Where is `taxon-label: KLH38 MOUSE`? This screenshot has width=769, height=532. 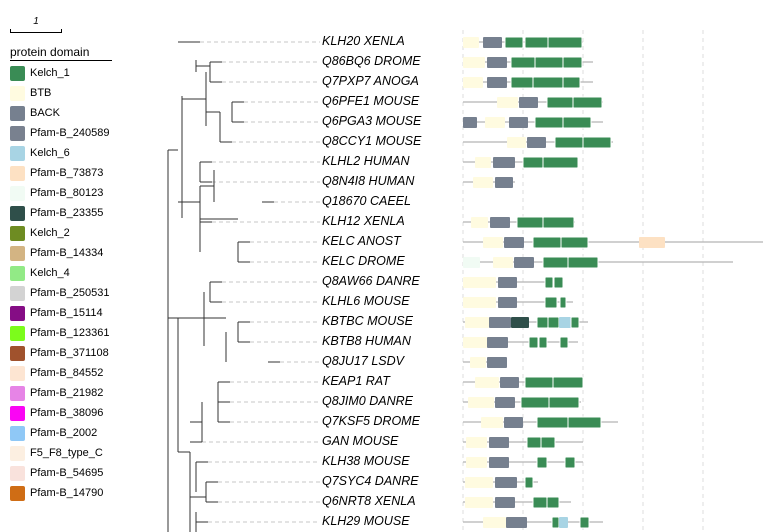
taxon-label: KLH38 MOUSE is located at coordinates (366, 461).